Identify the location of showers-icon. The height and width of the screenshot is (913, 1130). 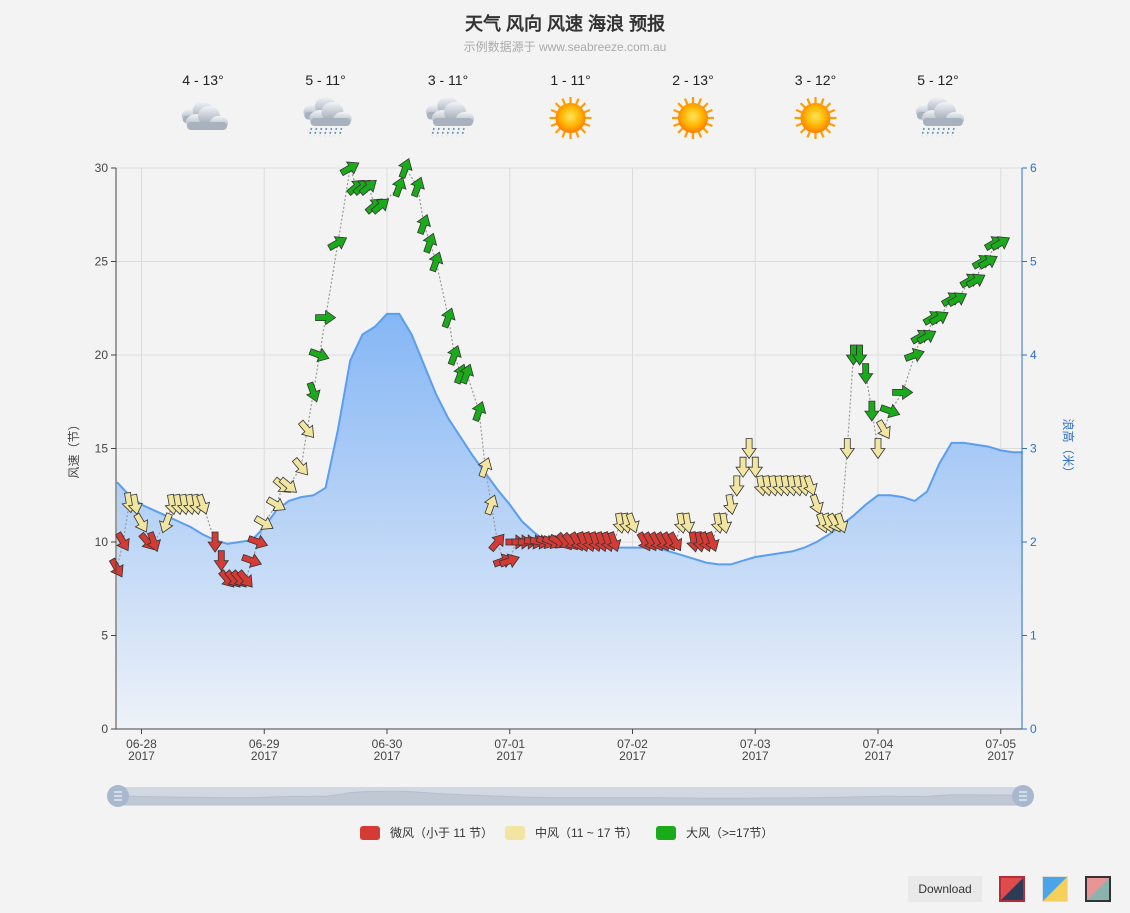
(327, 116).